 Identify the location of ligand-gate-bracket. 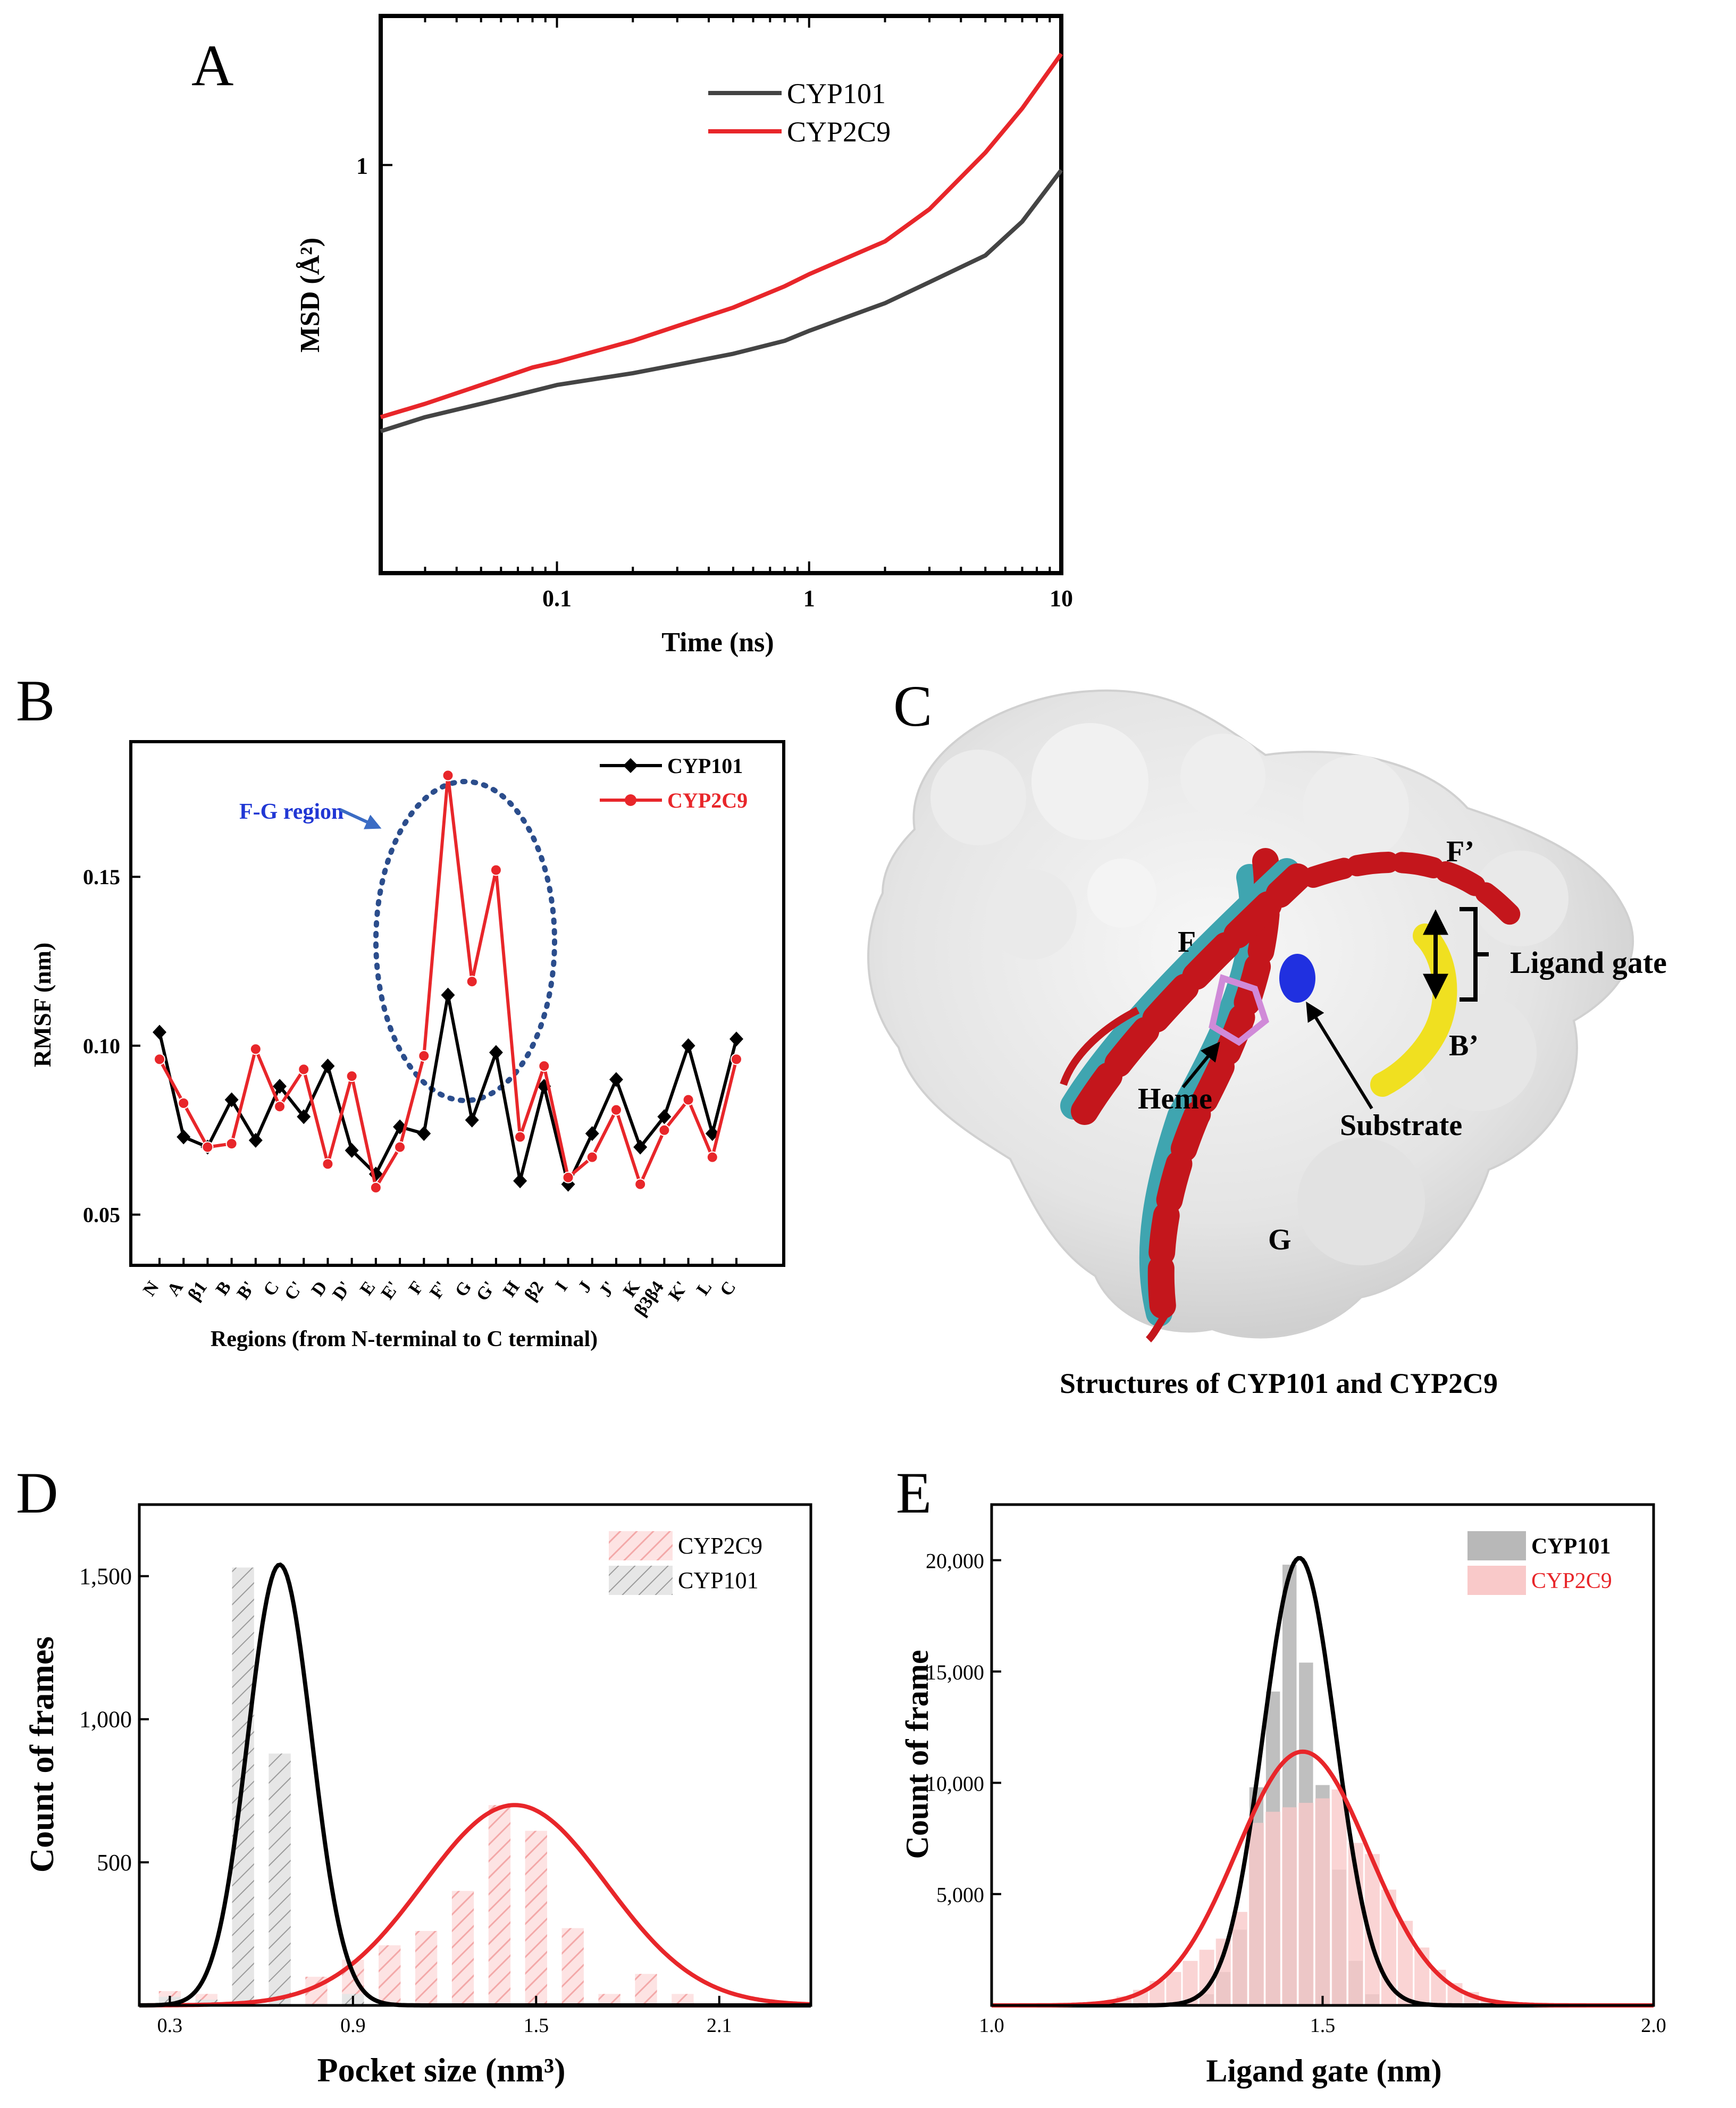
(1474, 954).